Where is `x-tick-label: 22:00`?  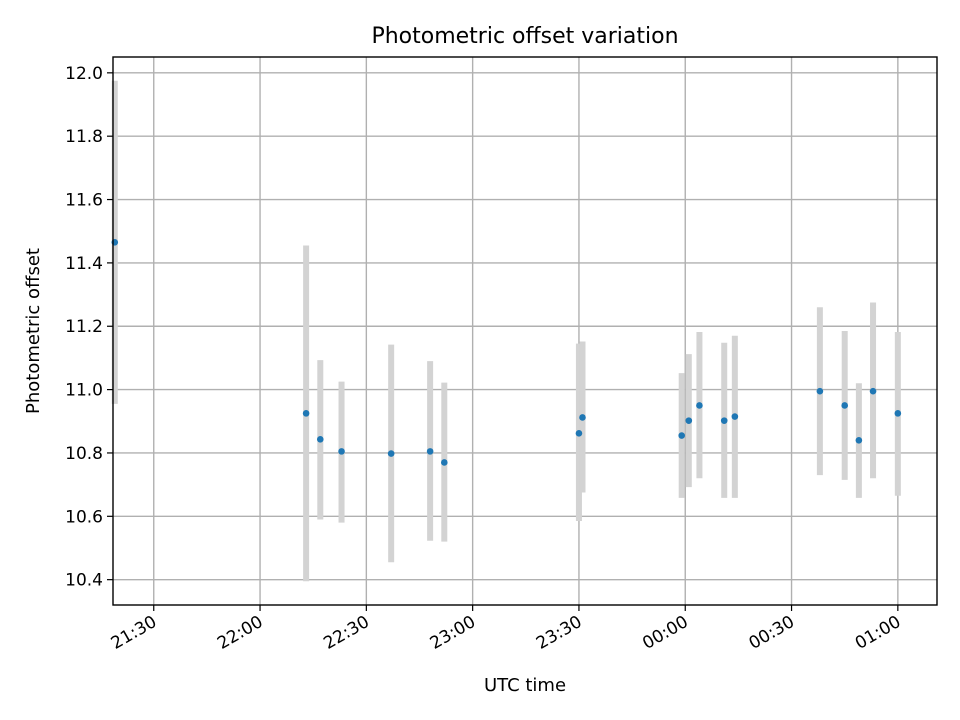
x-tick-label: 22:00 is located at coordinates (240, 633).